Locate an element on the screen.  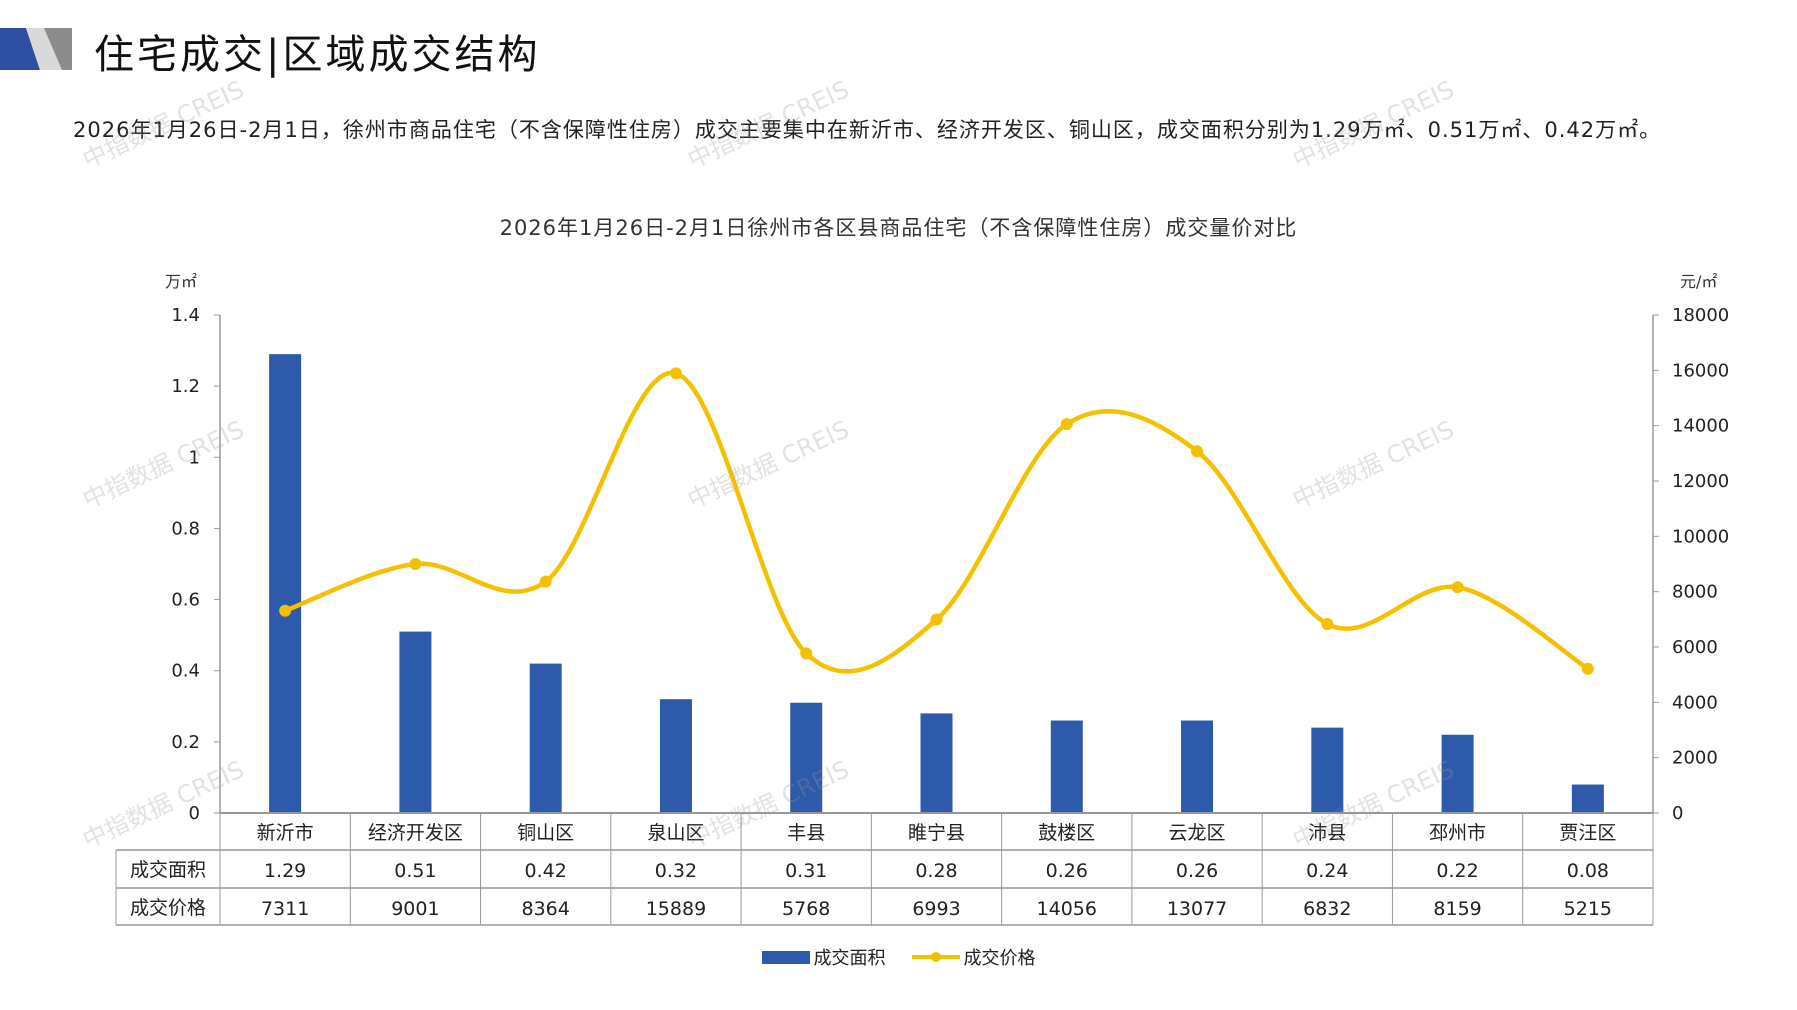
price-value: 14056 is located at coordinates (1067, 909).